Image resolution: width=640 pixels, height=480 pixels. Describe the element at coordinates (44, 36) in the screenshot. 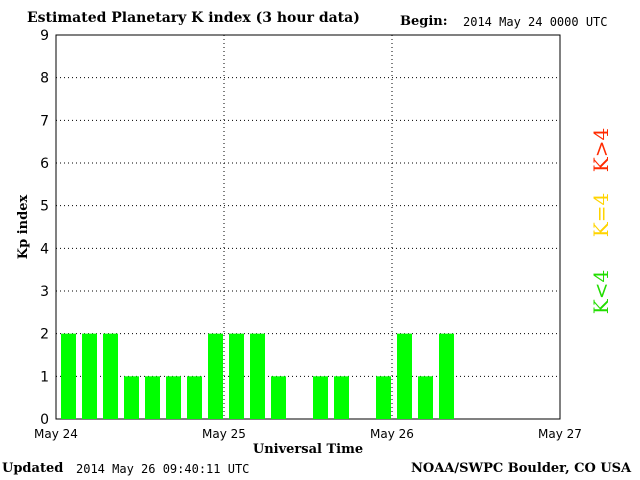

I see `y-tick-label: 9` at that location.